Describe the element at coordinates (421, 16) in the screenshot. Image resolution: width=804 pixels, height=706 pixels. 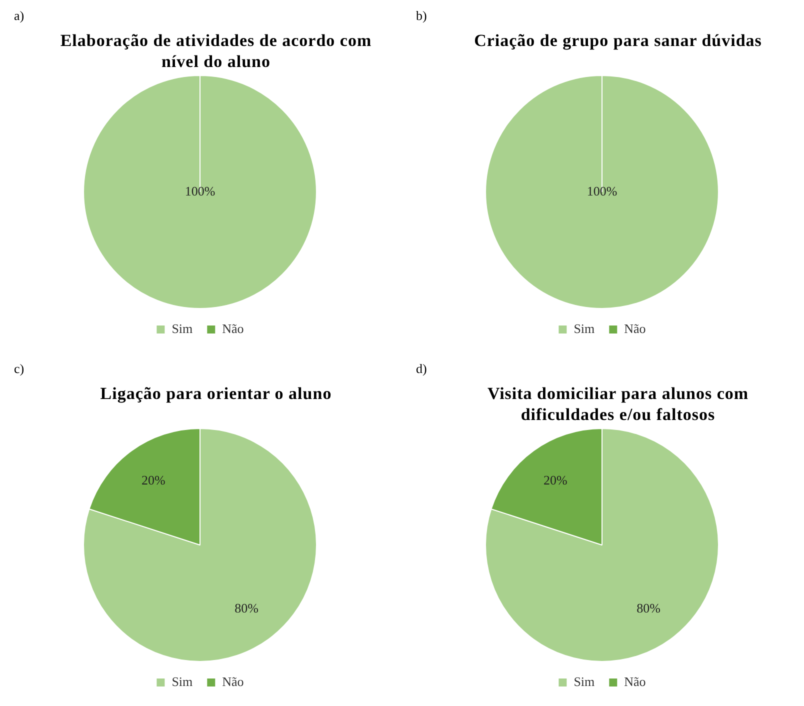
I see `text: b)` at that location.